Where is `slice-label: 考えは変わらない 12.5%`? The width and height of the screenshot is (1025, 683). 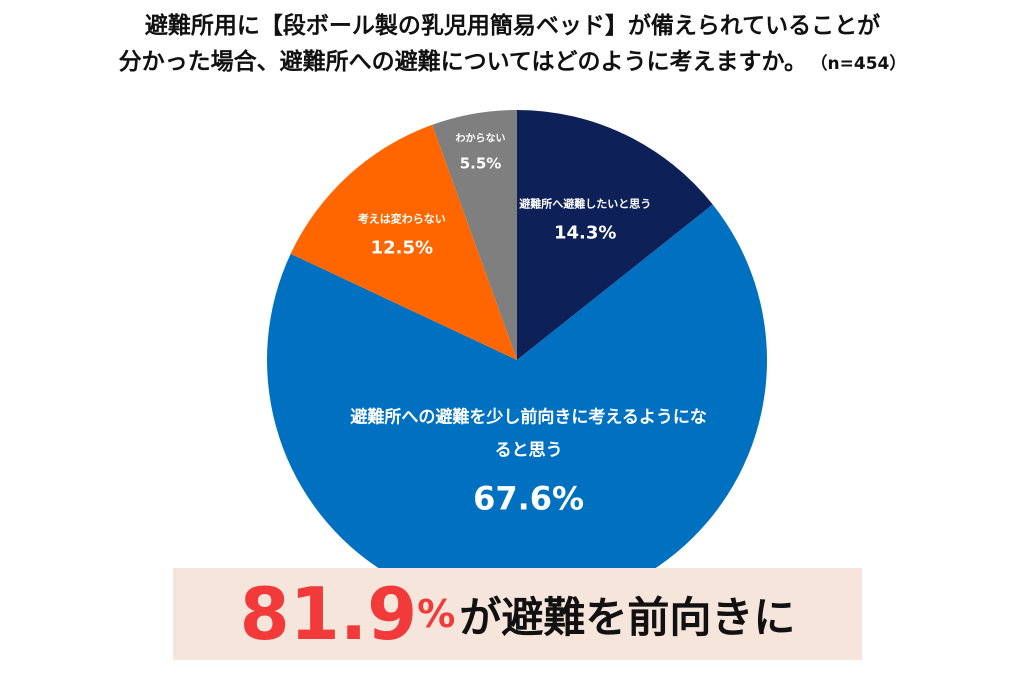
slice-label: 考えは変わらない 12.5% is located at coordinates (402, 233).